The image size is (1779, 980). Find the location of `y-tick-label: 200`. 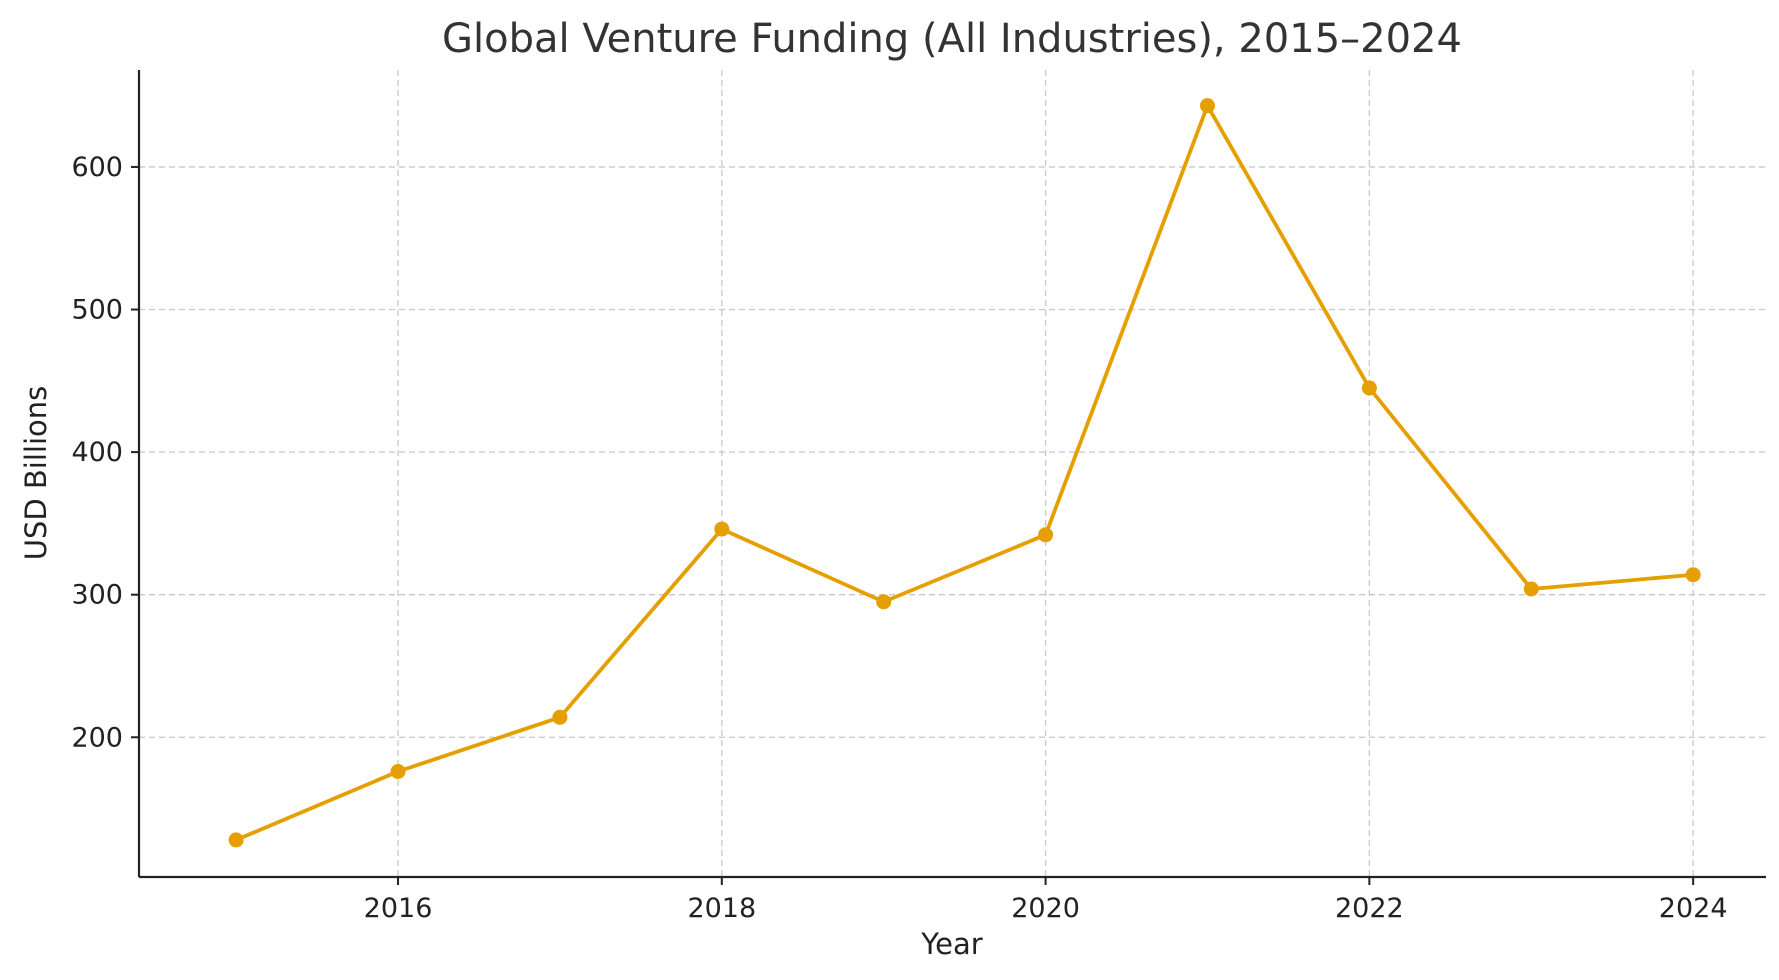

y-tick-label: 200 is located at coordinates (97, 737).